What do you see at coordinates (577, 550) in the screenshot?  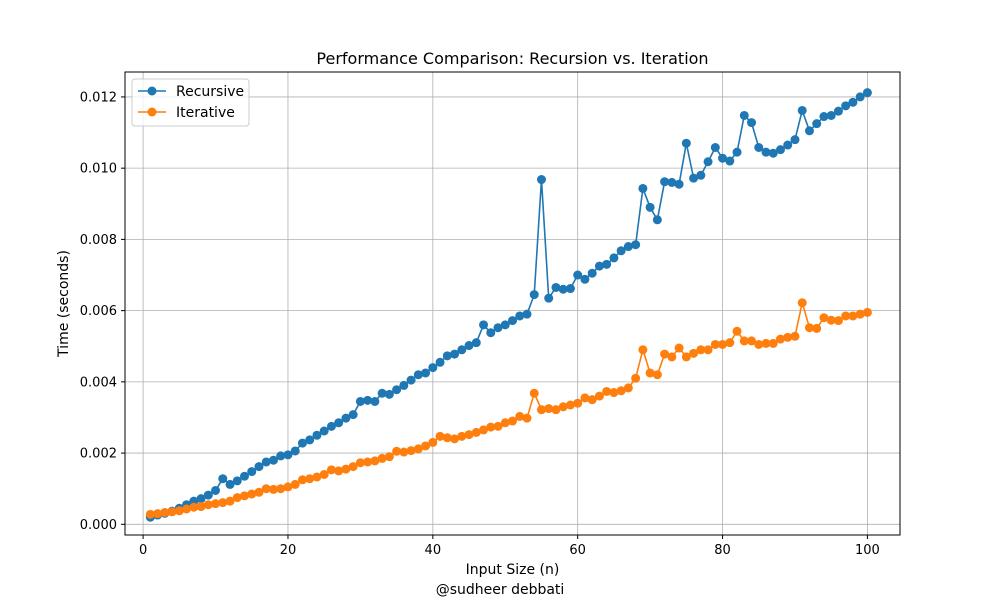 I see `x-tick-label: 60` at bounding box center [577, 550].